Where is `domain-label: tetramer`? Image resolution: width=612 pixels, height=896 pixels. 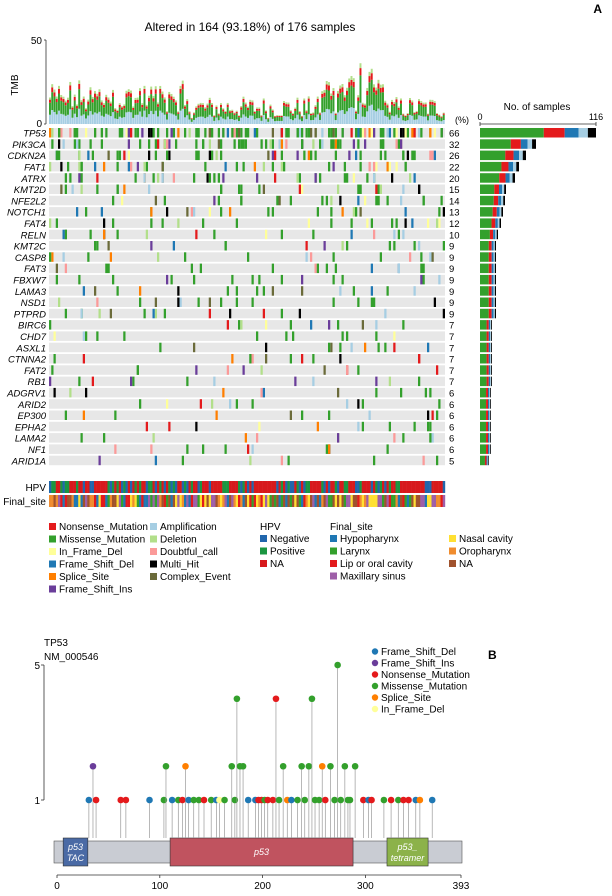 domain-label: tetramer is located at coordinates (408, 858).